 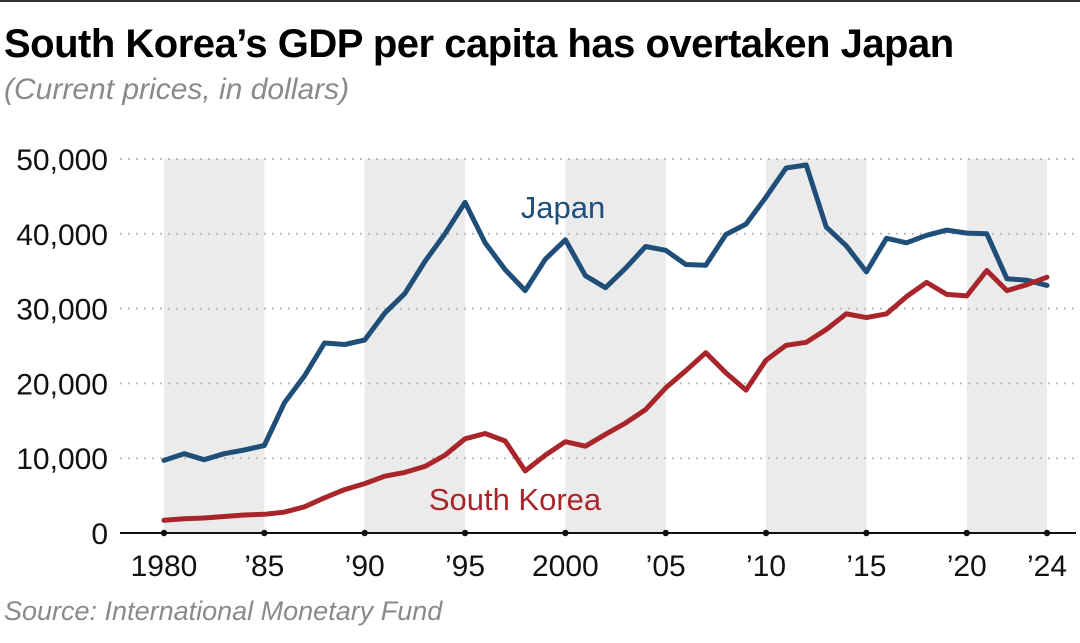 I want to click on x-tick-label-2000: 2000, so click(x=565, y=566).